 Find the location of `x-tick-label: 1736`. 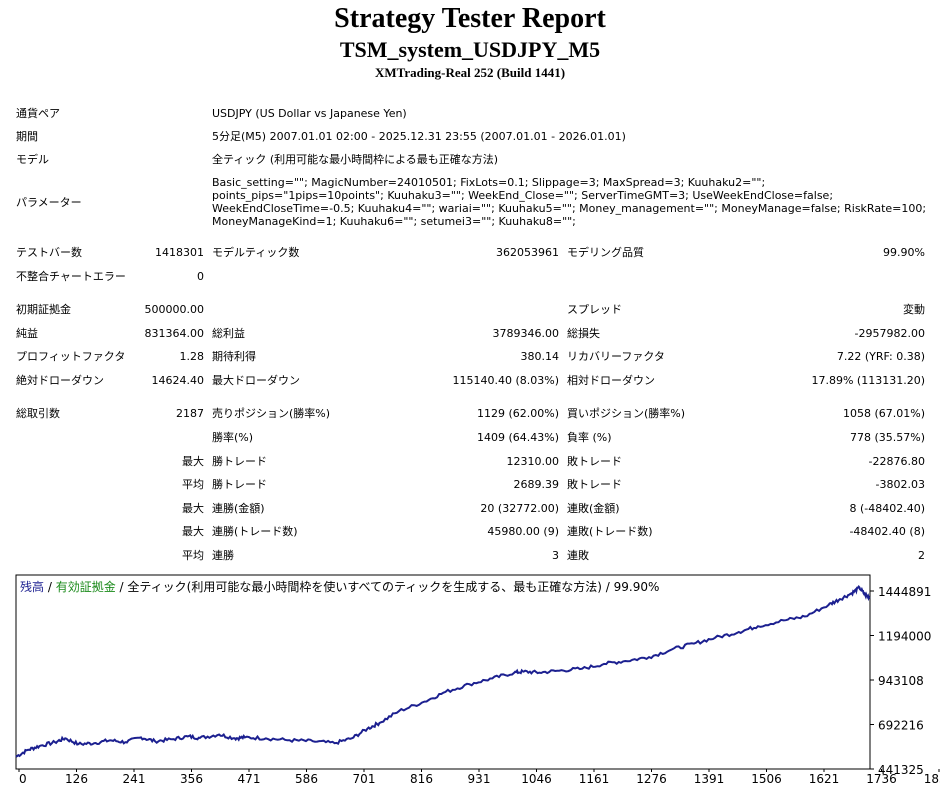

x-tick-label: 1736 is located at coordinates (881, 779).